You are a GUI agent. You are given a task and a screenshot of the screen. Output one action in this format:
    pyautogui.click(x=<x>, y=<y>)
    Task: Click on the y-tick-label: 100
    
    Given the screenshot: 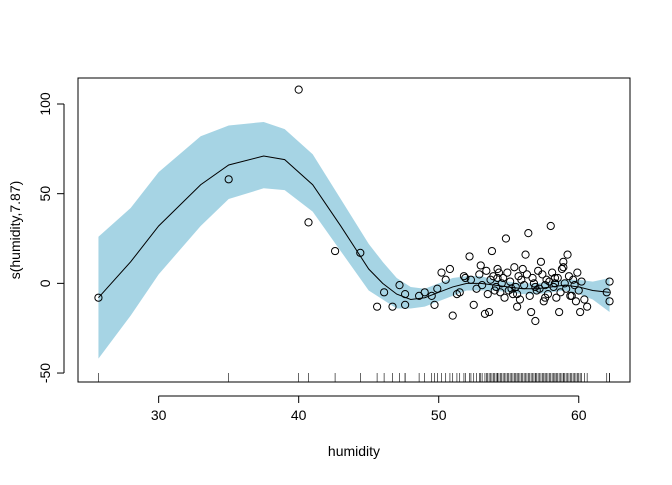 What is the action you would take?
    pyautogui.click(x=45, y=104)
    